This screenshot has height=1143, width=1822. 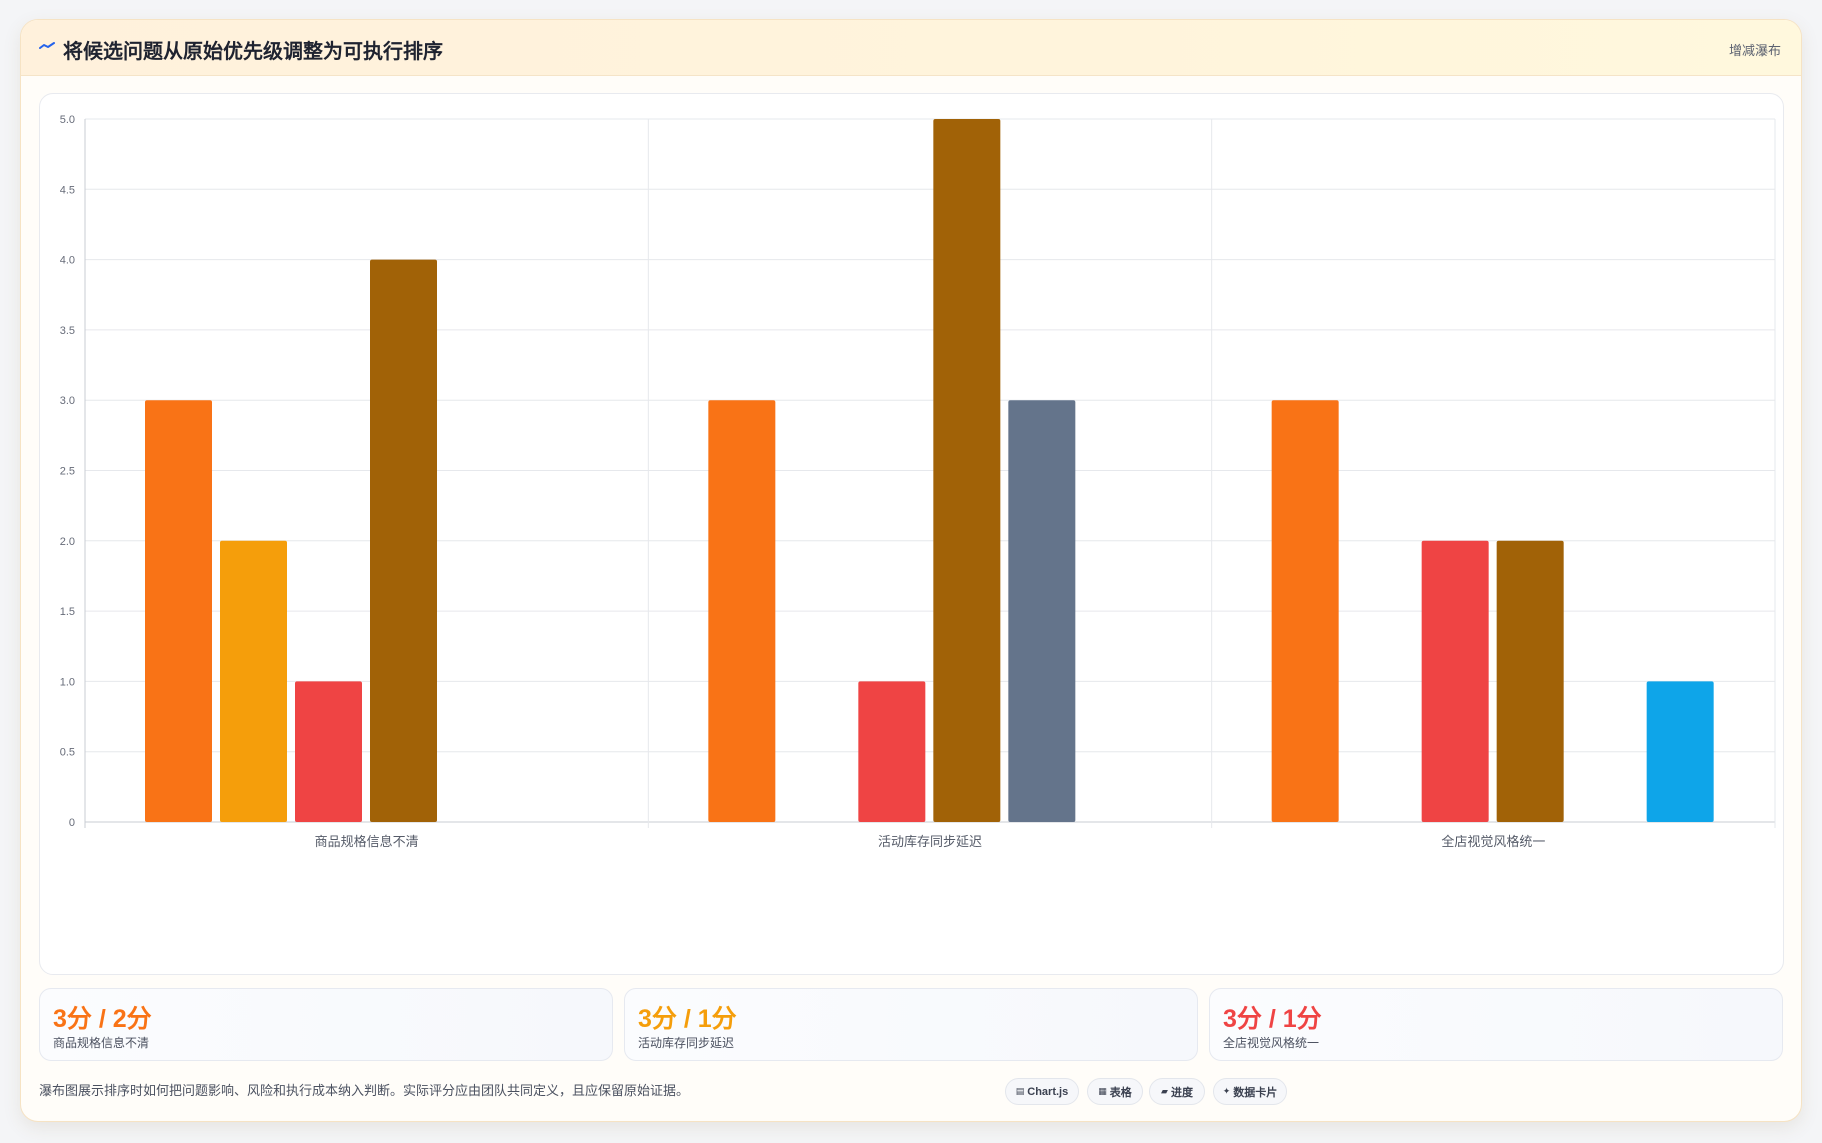 I want to click on stat-label: 活动库存同步延迟, so click(x=686, y=1043).